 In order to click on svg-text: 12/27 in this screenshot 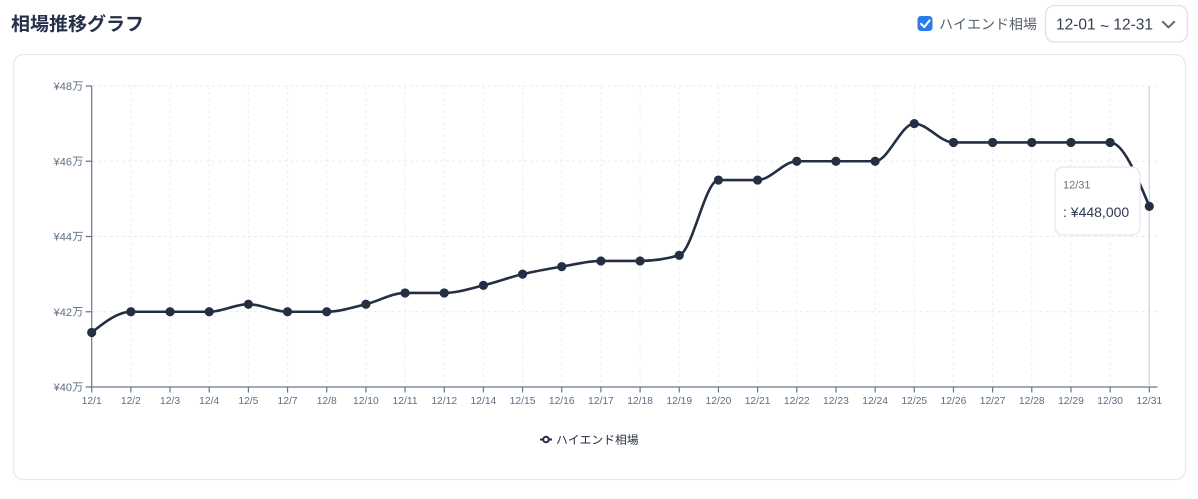, I will do `click(993, 401)`.